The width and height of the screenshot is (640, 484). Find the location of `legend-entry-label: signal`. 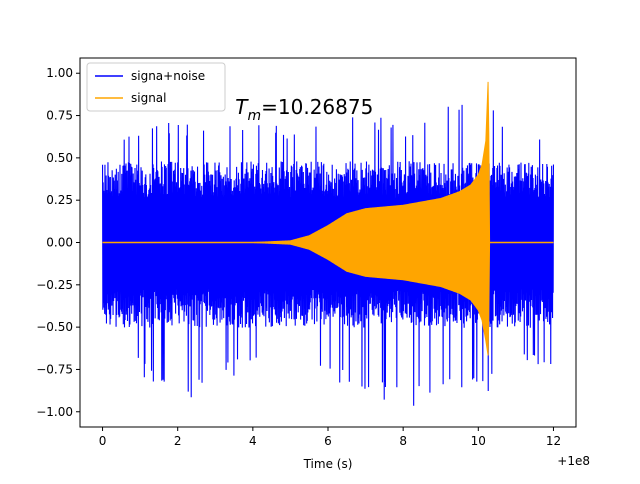

legend-entry-label: signal is located at coordinates (149, 98).